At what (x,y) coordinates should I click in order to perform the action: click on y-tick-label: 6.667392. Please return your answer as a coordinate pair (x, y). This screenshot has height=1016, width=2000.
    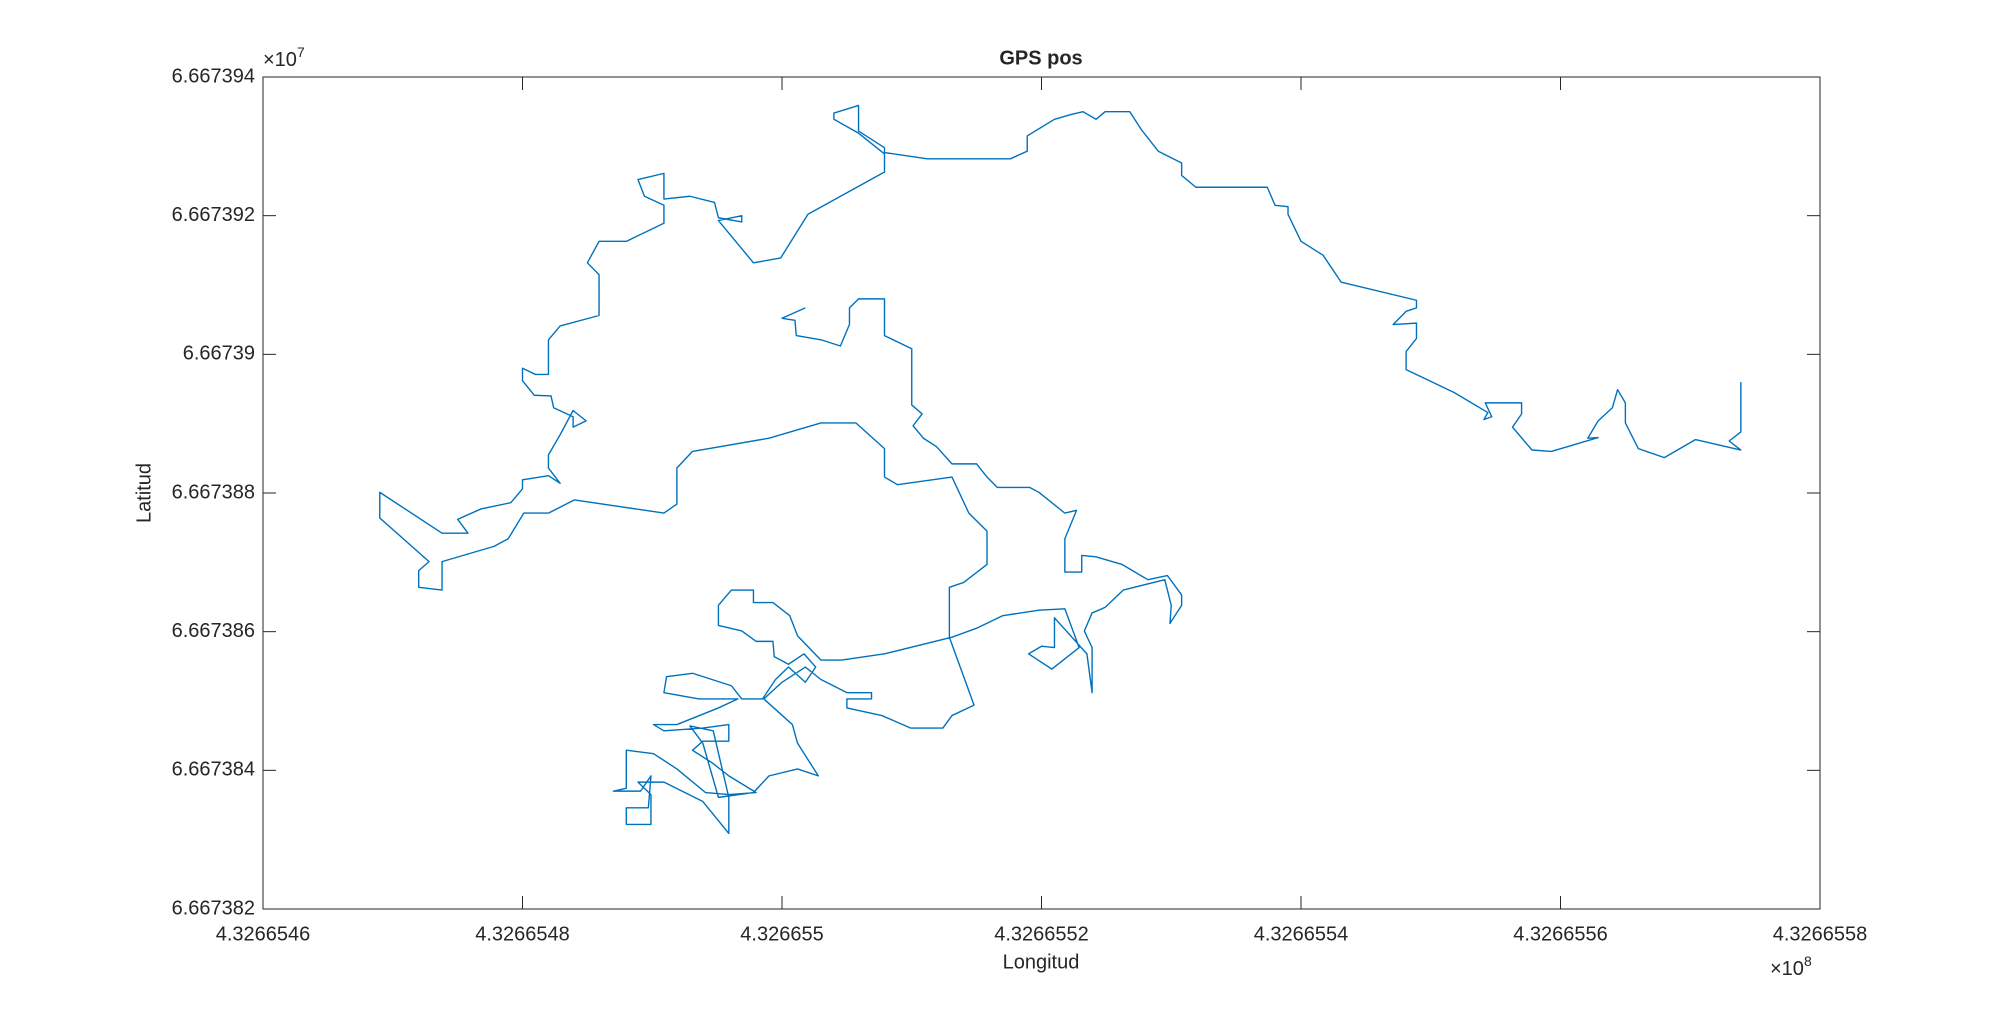
    Looking at the image, I should click on (213, 215).